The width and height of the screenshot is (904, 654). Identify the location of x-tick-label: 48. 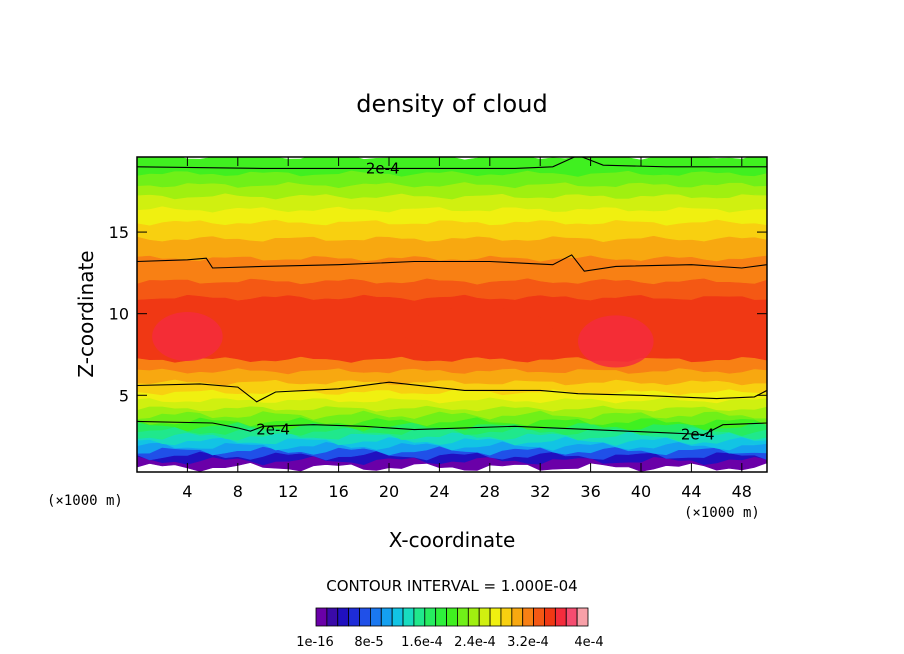
(742, 491).